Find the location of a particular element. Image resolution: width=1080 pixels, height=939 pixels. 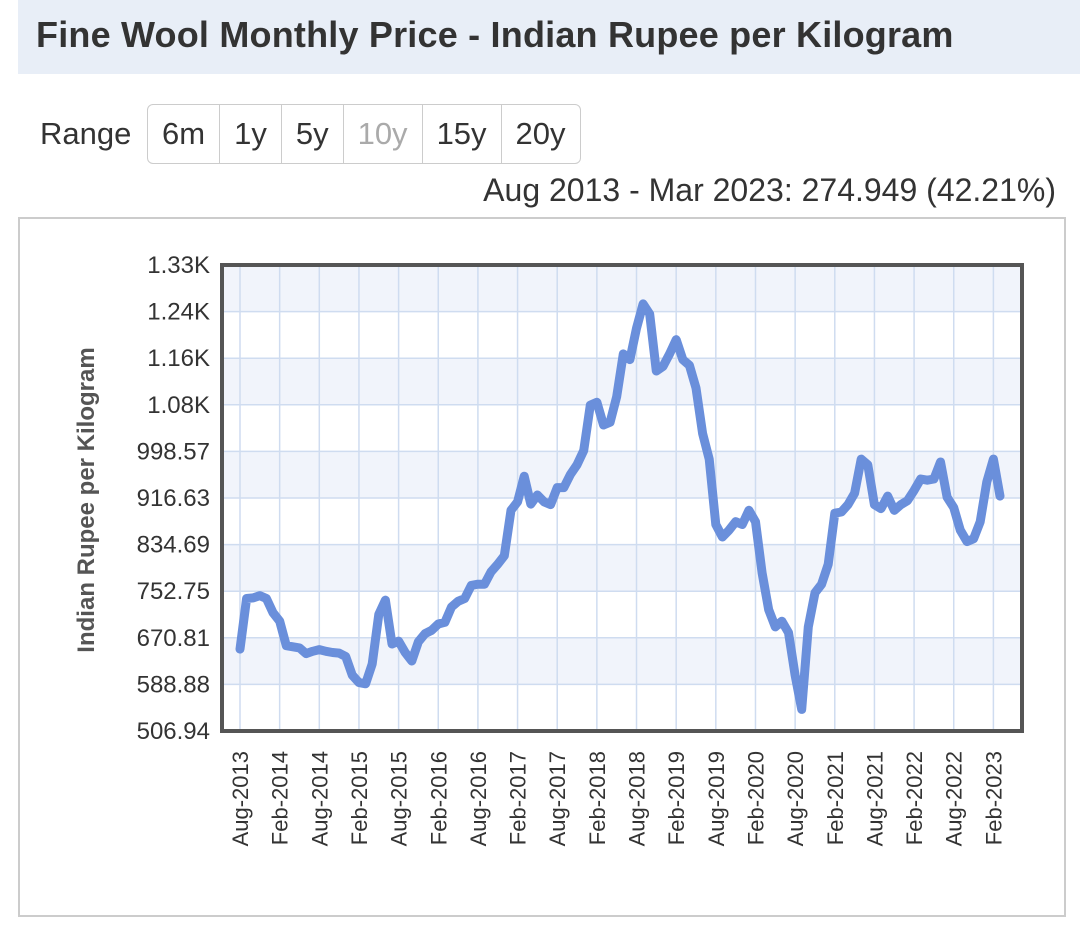

y-tick-label: 834.69 is located at coordinates (173, 545).